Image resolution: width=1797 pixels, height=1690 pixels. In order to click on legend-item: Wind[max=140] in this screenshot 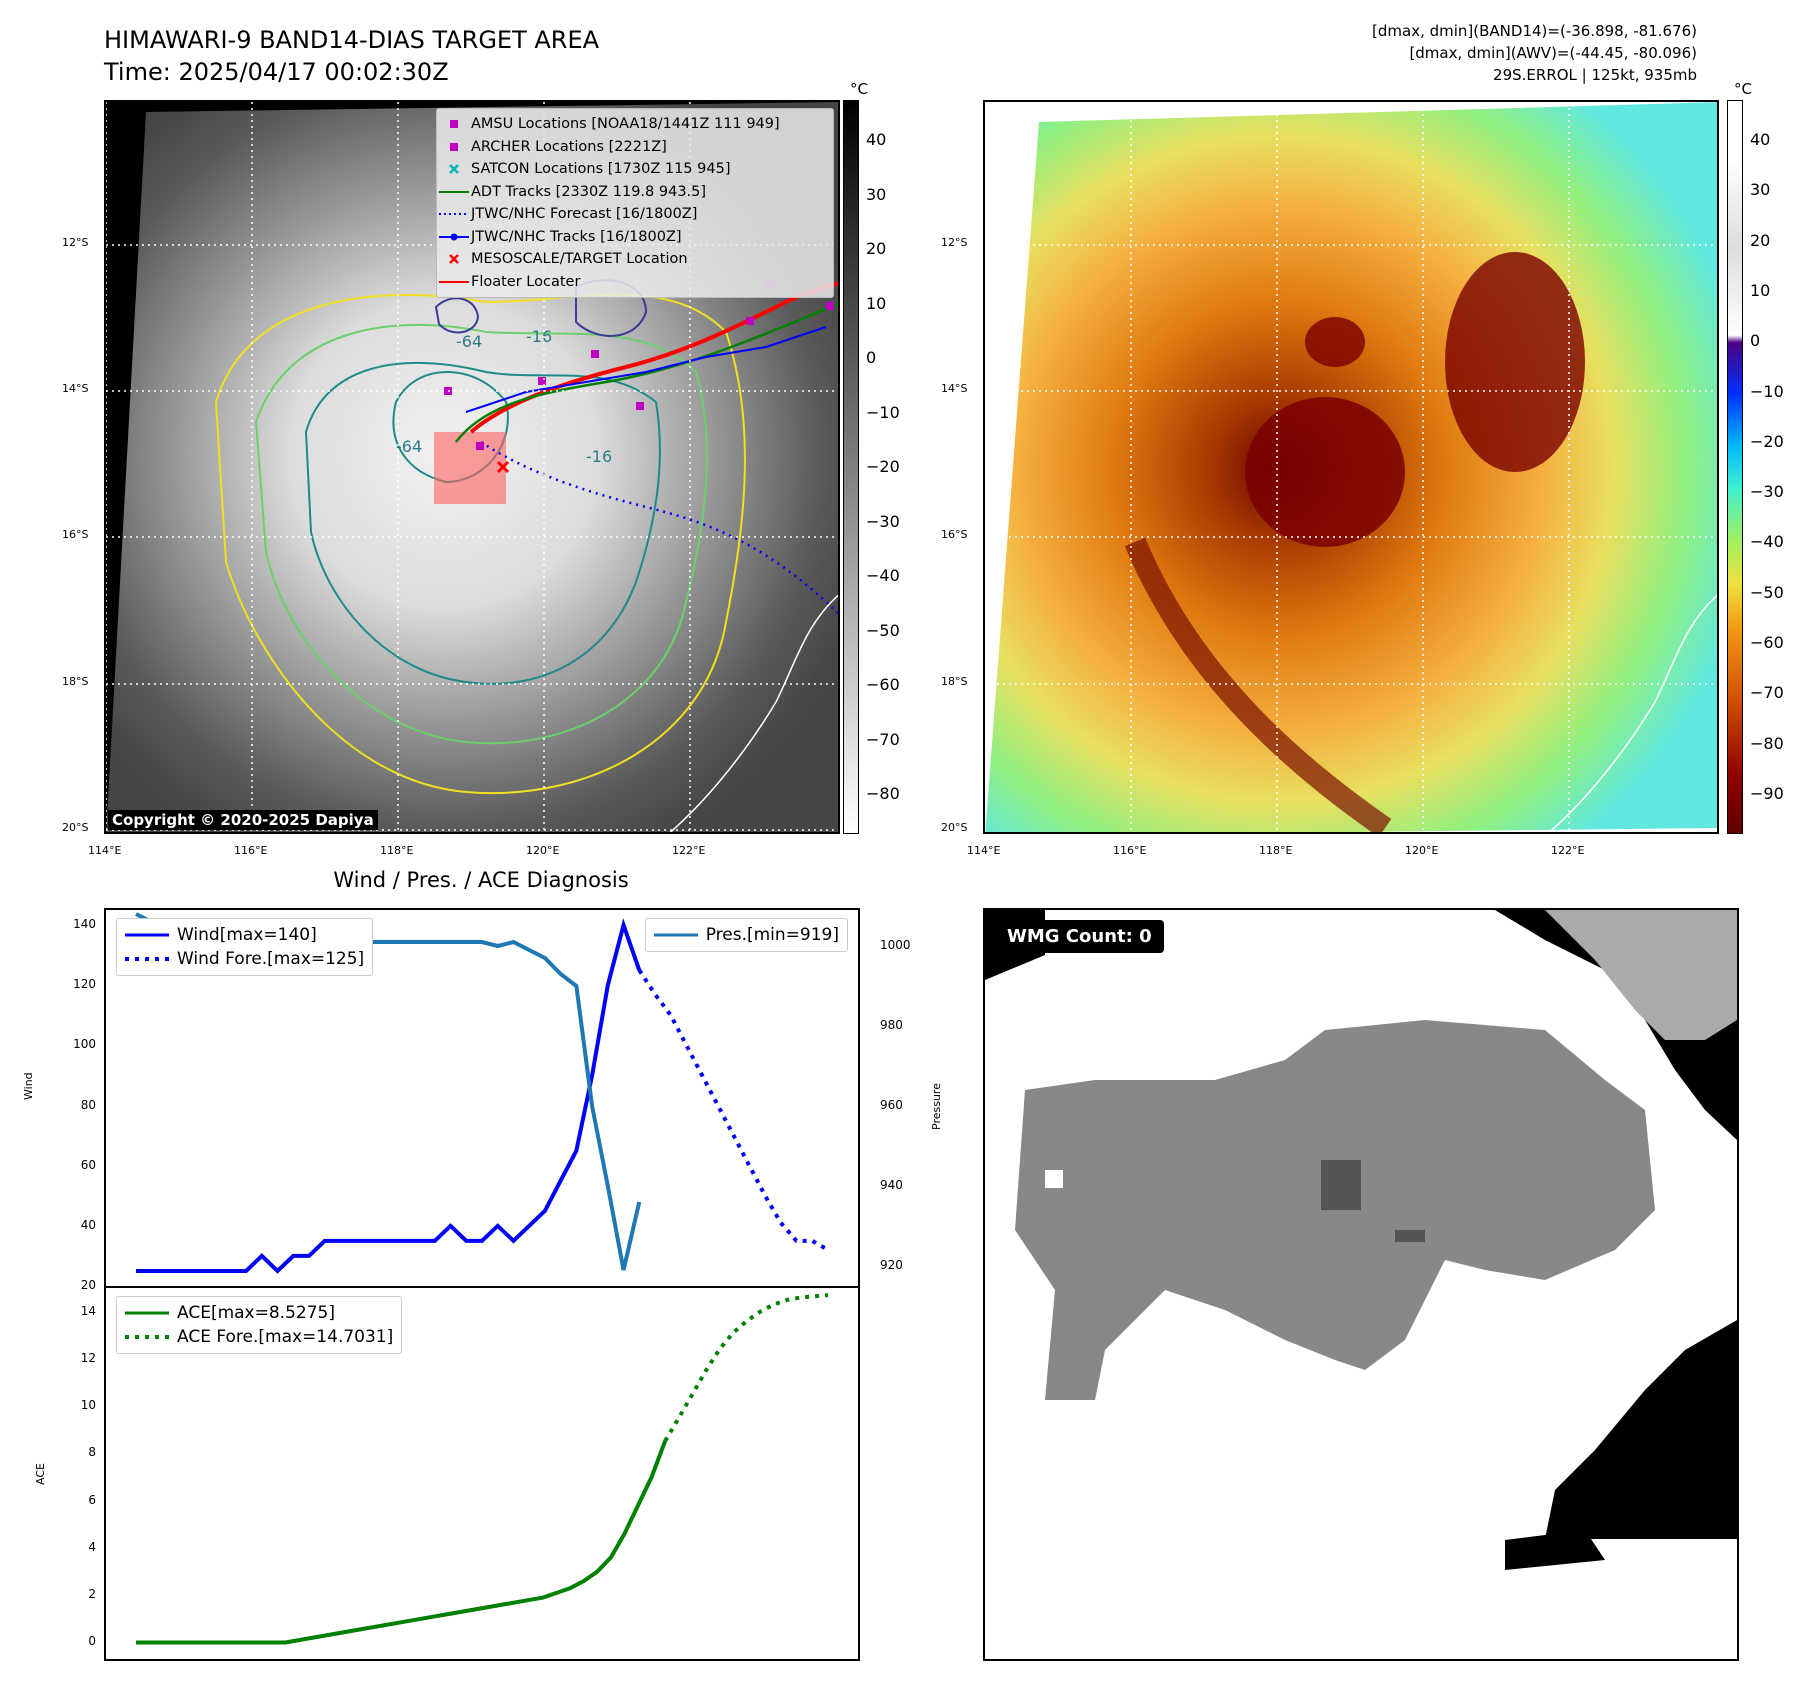, I will do `click(244, 935)`.